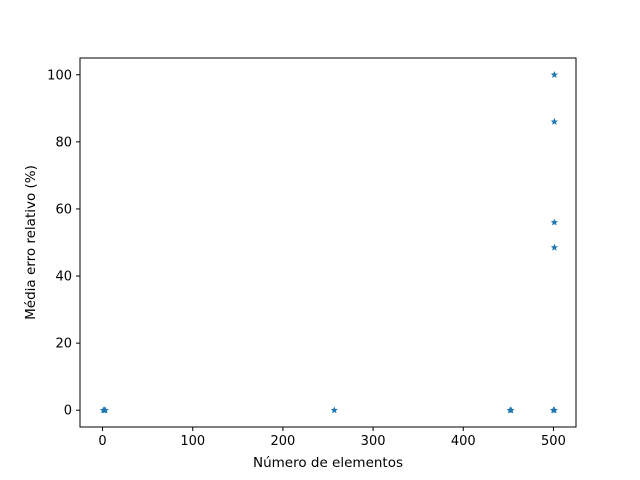 Image resolution: width=640 pixels, height=480 pixels. Describe the element at coordinates (102, 441) in the screenshot. I see `x-tick-label: 0` at that location.